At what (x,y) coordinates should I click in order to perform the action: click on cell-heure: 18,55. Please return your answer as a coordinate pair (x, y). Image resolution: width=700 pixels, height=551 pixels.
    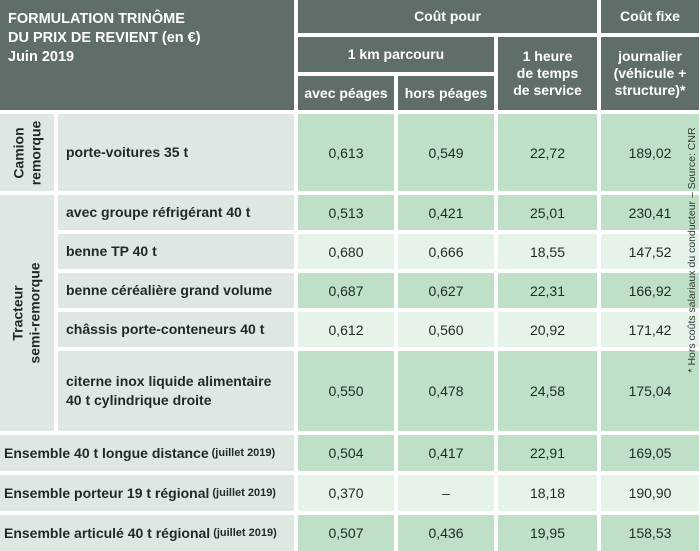
    Looking at the image, I should click on (547, 251).